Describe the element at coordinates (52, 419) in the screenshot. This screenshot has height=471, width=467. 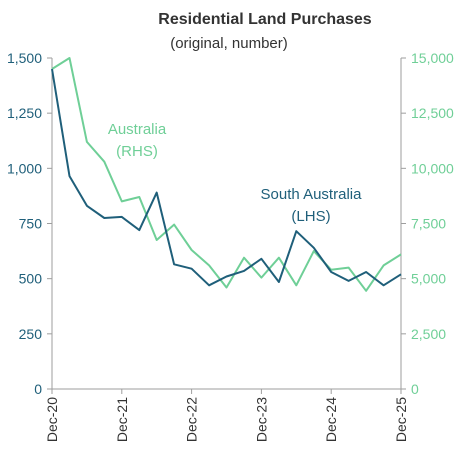
I see `x-tick-label: Dec-20` at that location.